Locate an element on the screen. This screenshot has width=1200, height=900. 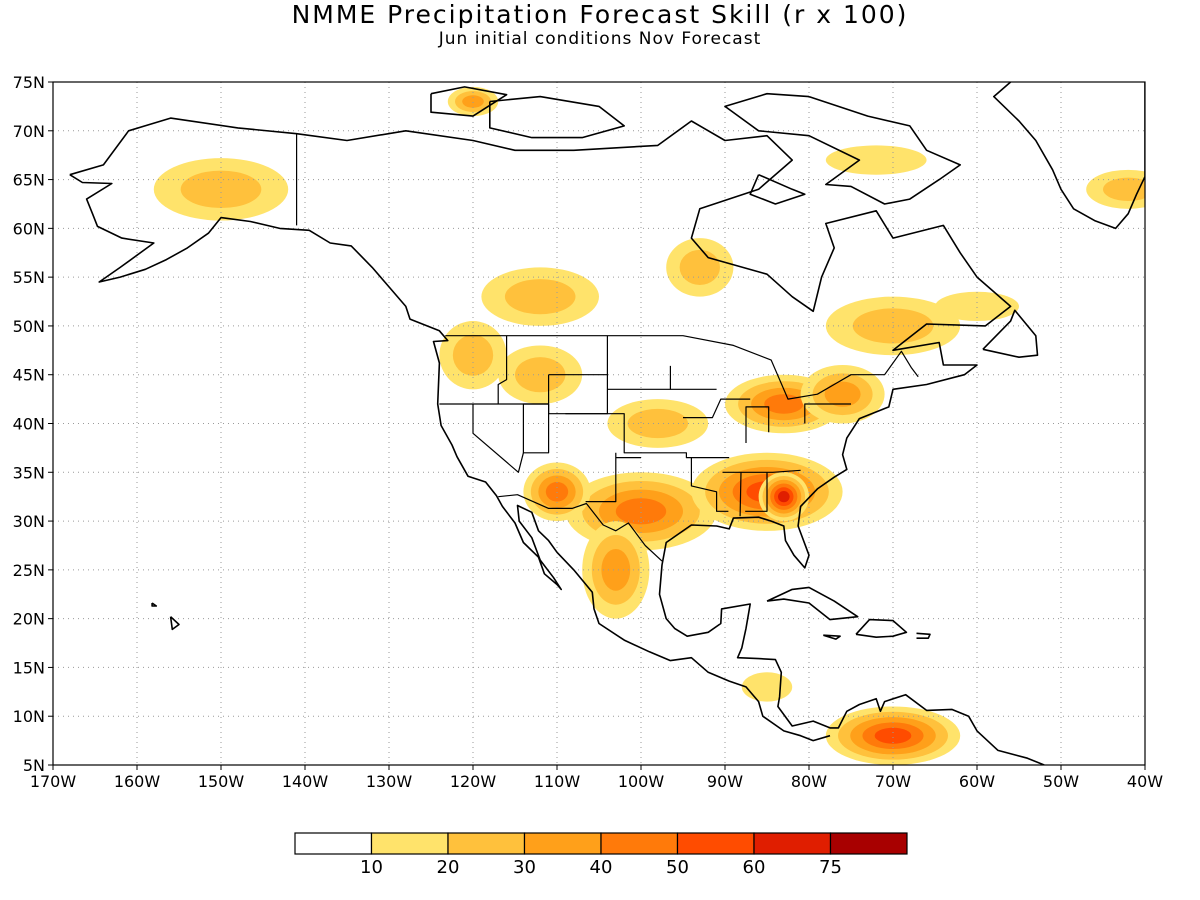
lat-tick-label: 45N is located at coordinates (29, 375).